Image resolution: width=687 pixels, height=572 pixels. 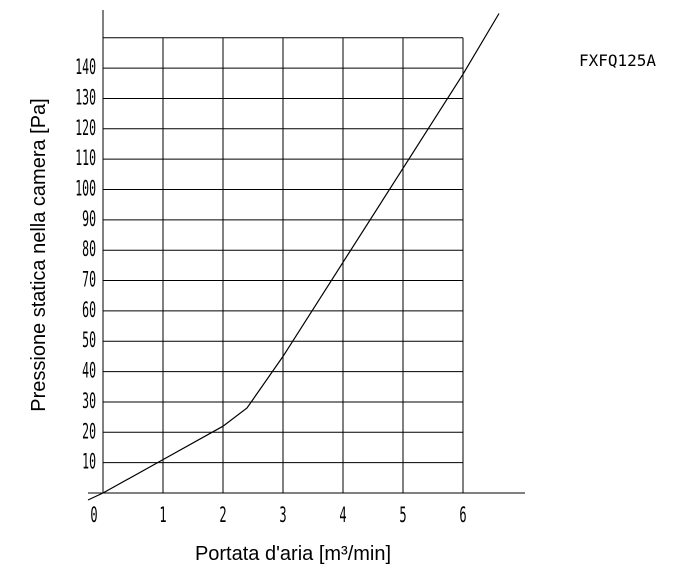 I want to click on y-tick-label: 70, so click(x=89, y=280).